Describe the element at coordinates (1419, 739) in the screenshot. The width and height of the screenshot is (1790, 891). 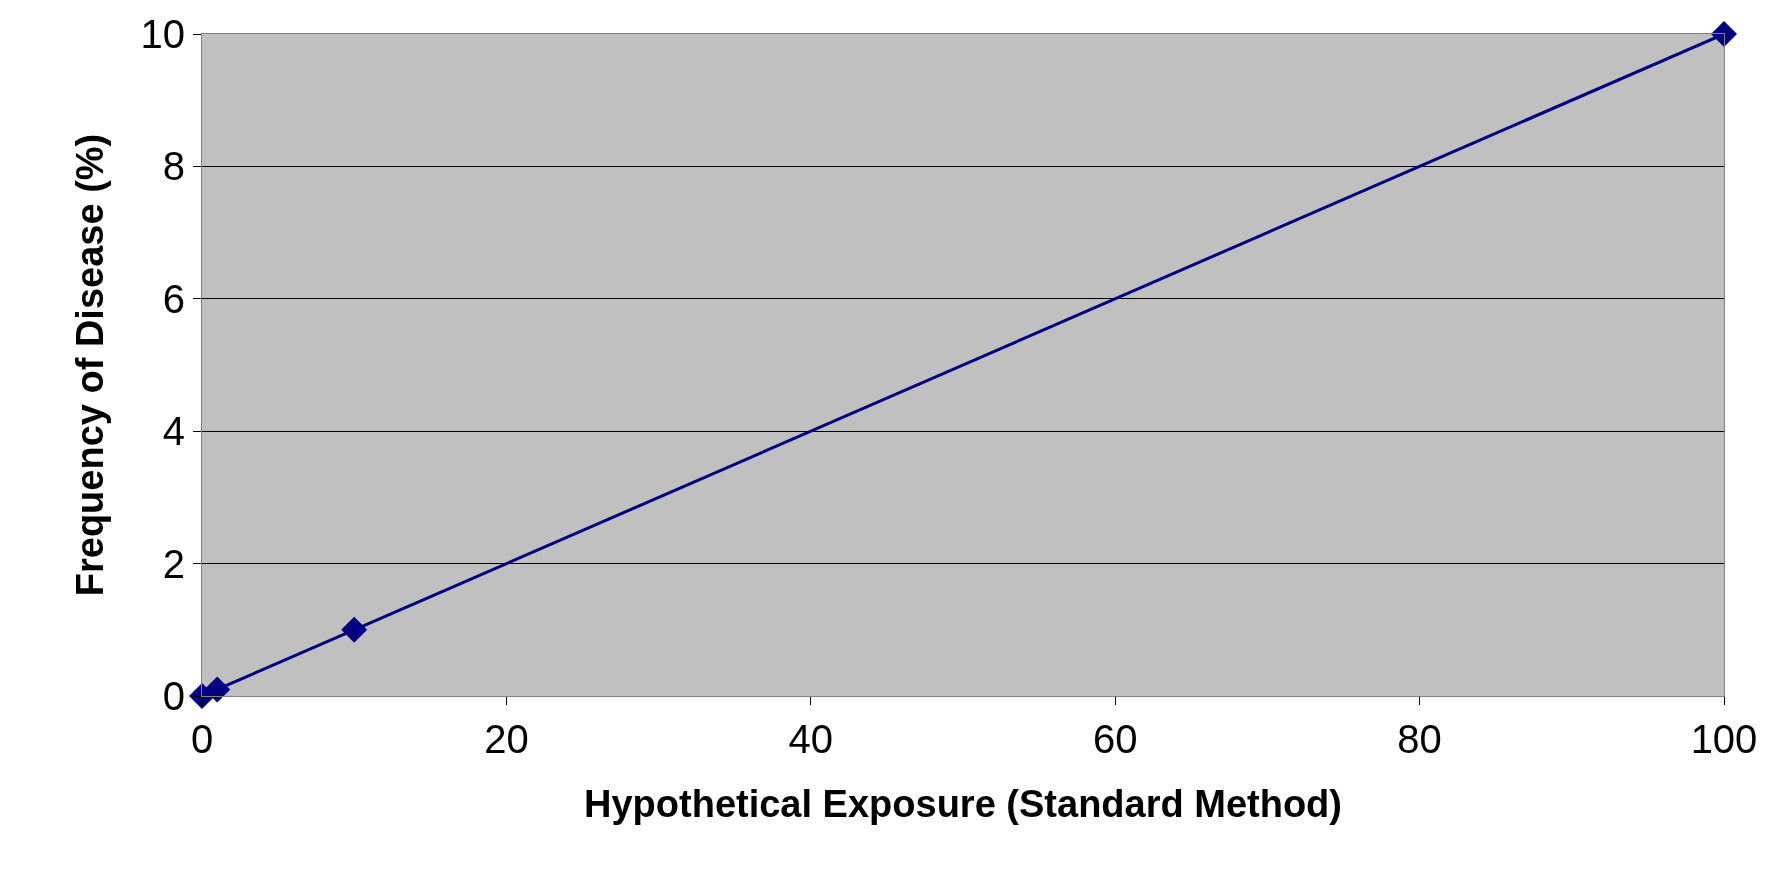
I see `x-tick-label: 80` at that location.